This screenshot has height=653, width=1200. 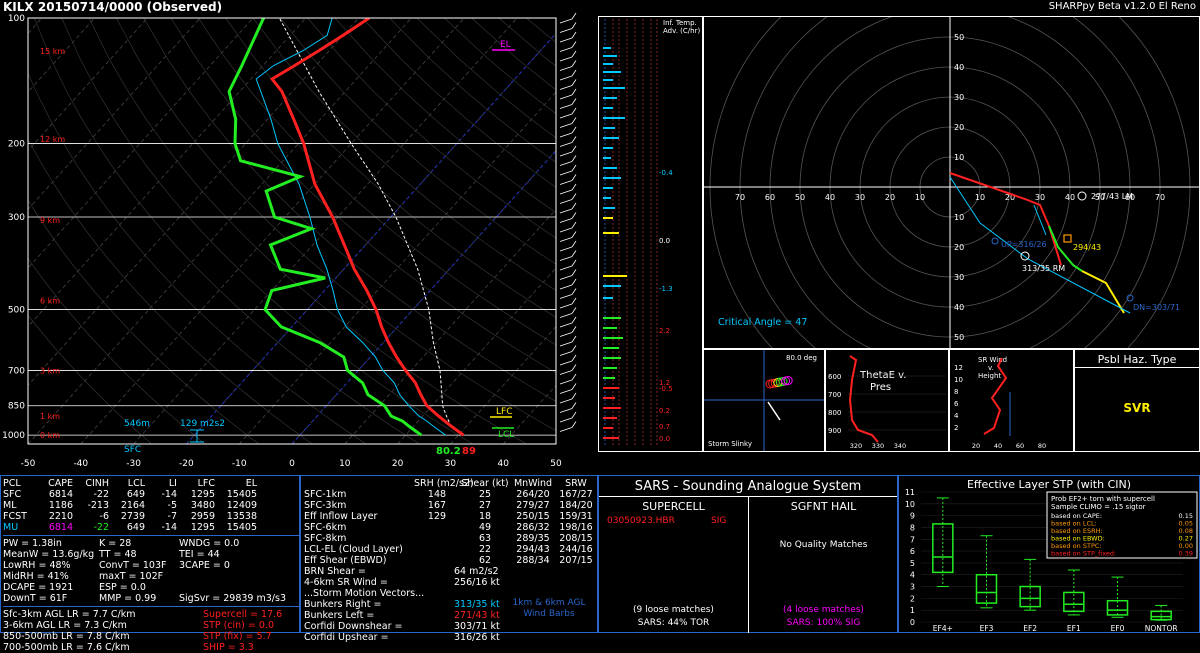 I want to click on hodo-lm-label: 277/43 LM, so click(x=1112, y=196).